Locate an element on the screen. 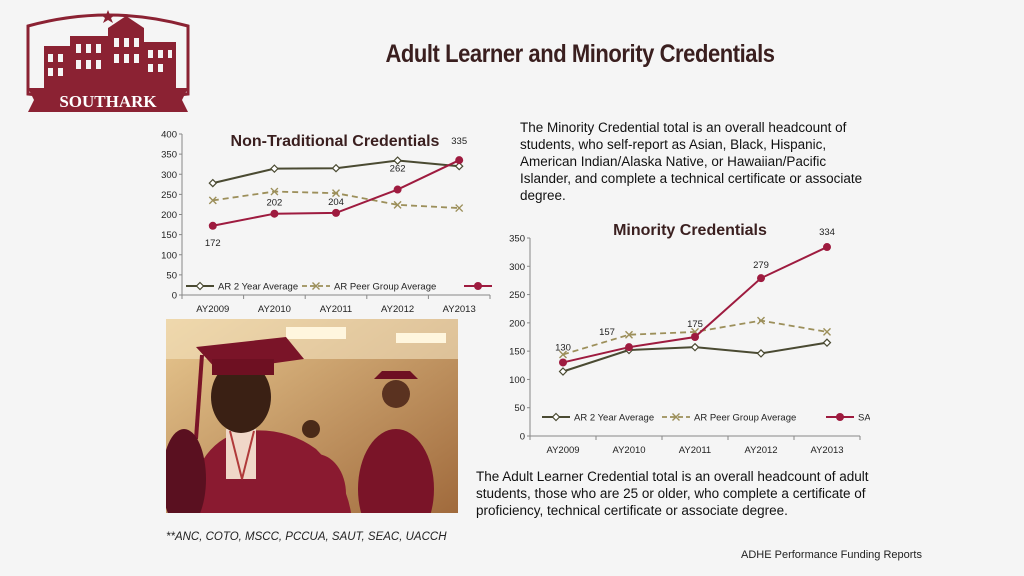  data-label: 202 is located at coordinates (274, 203).